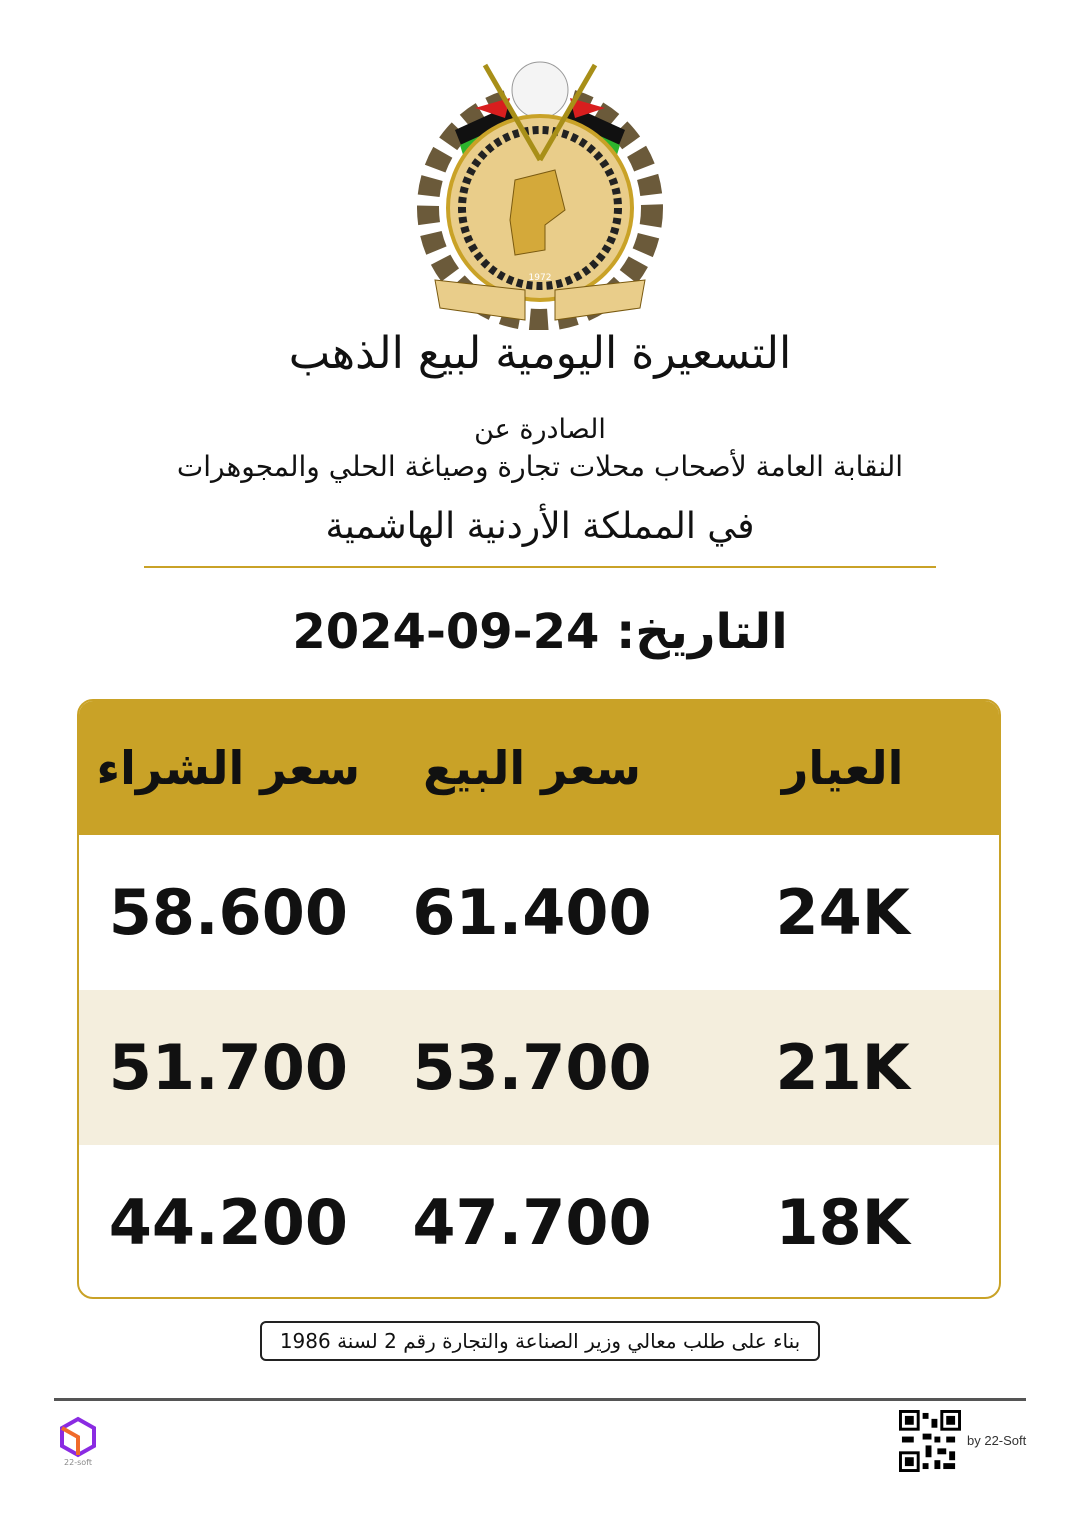 The height and width of the screenshot is (1527, 1080). What do you see at coordinates (532, 1067) in the screenshot?
I see `sell-price-cell: 53.700` at bounding box center [532, 1067].